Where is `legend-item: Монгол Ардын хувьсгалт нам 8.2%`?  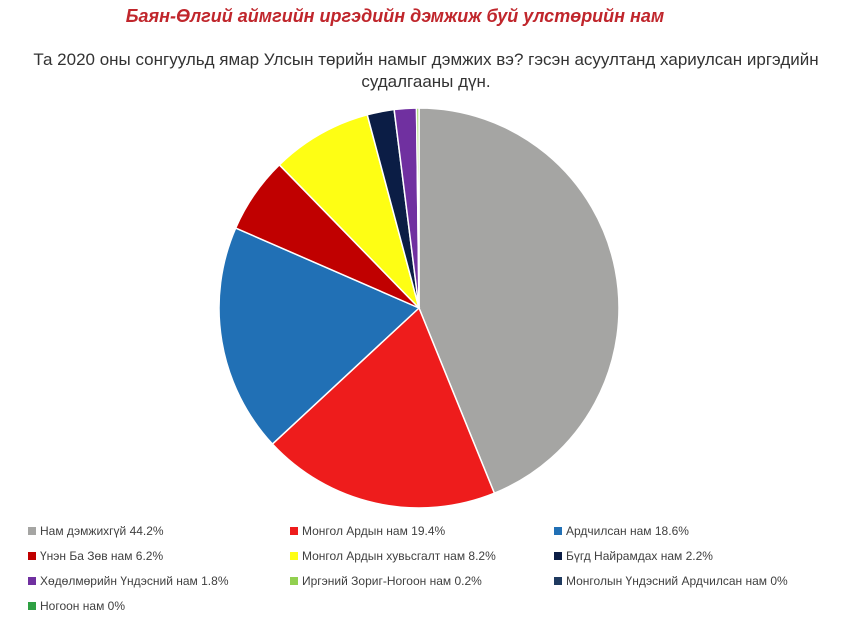
legend-item: Монгол Ардын хувьсгалт нам 8.2% is located at coordinates (393, 556).